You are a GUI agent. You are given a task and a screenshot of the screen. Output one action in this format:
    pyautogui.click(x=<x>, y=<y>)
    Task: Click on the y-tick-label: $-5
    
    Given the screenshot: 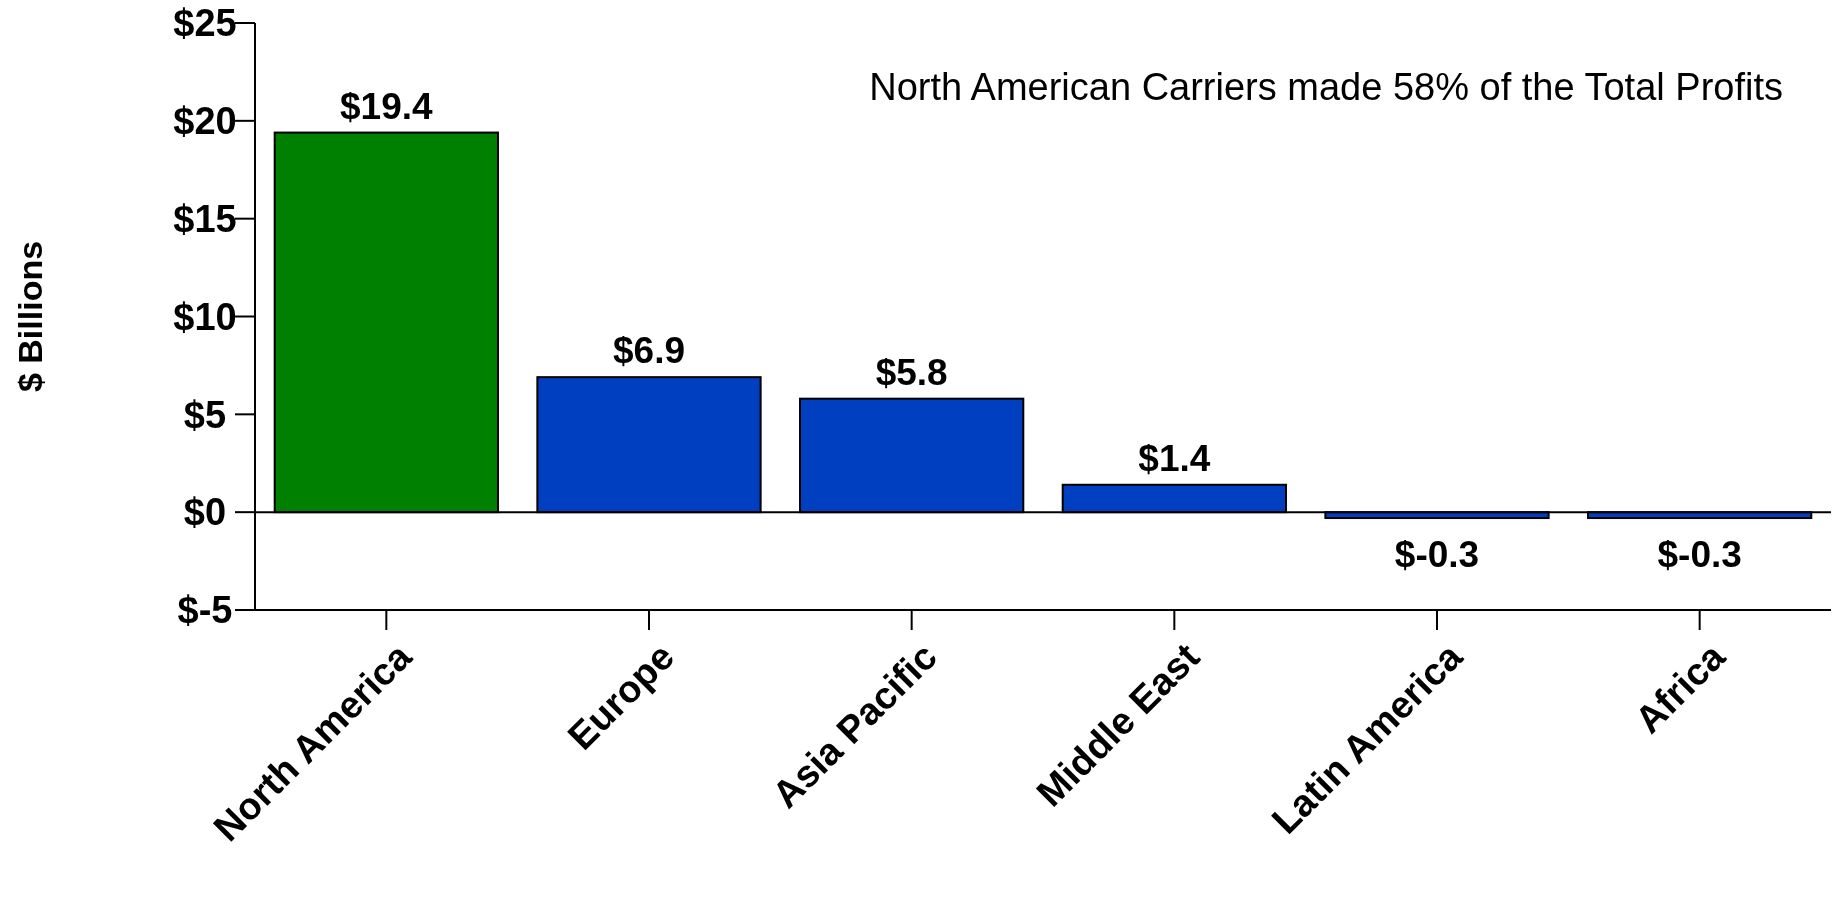 What is the action you would take?
    pyautogui.click(x=205, y=610)
    